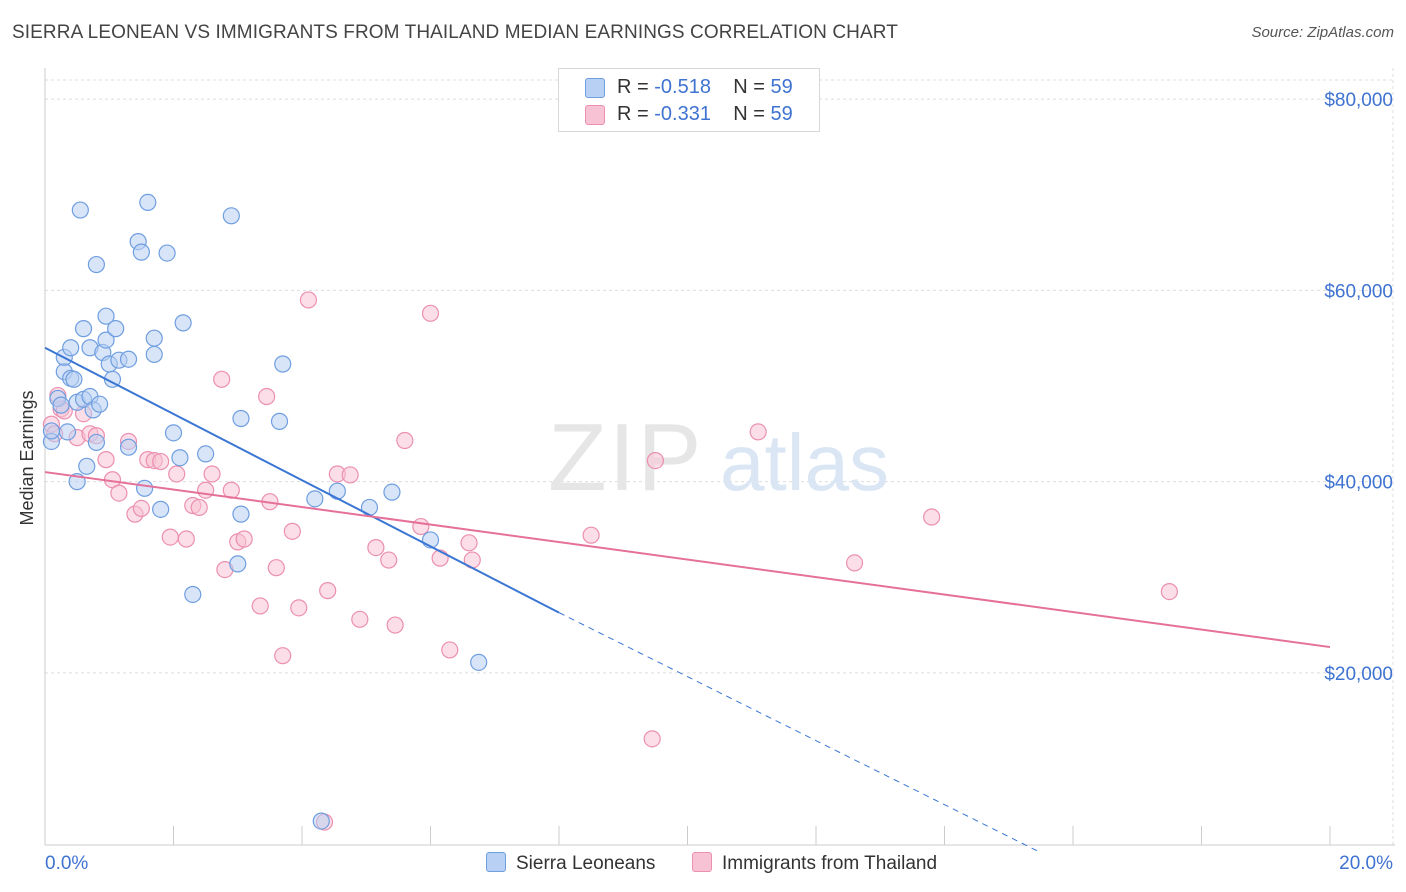 This screenshot has width=1406, height=892. Describe the element at coordinates (586, 863) in the screenshot. I see `bottom-legend-label: Sierra Leoneans` at that location.